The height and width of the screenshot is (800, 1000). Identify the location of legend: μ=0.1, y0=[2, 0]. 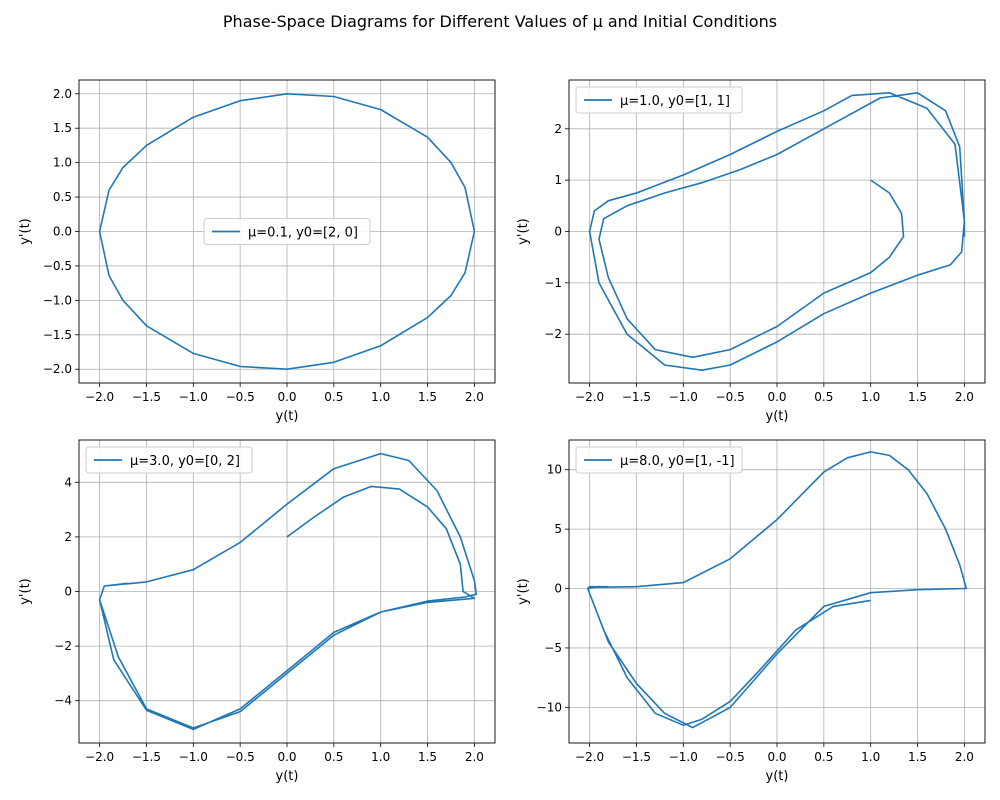
(287, 231).